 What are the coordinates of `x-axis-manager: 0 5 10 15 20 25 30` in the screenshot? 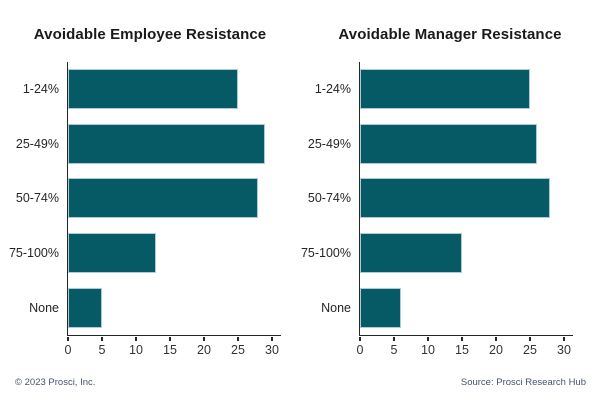 It's located at (465, 348).